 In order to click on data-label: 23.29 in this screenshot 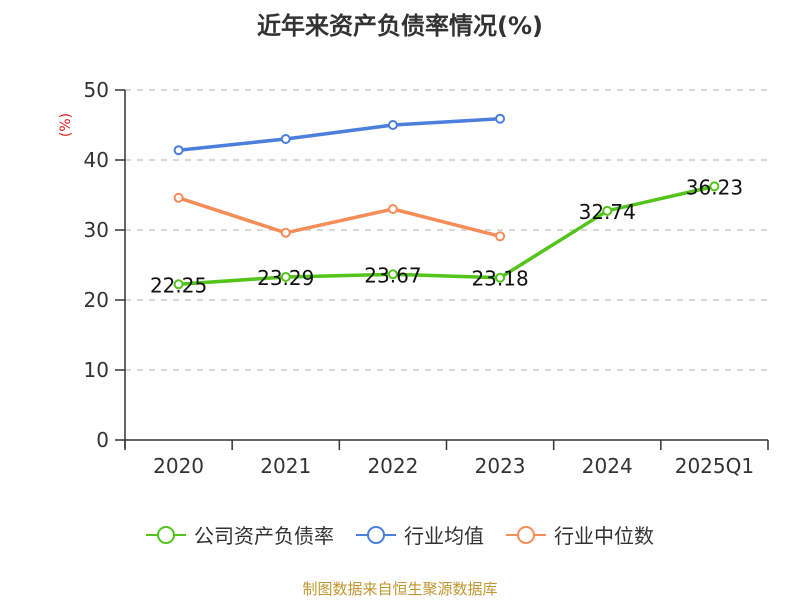, I will do `click(285, 278)`.